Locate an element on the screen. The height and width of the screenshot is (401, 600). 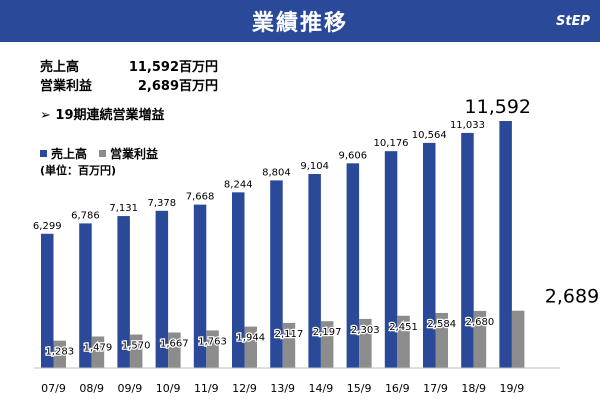
page-title: 業績推移 is located at coordinates (299, 23).